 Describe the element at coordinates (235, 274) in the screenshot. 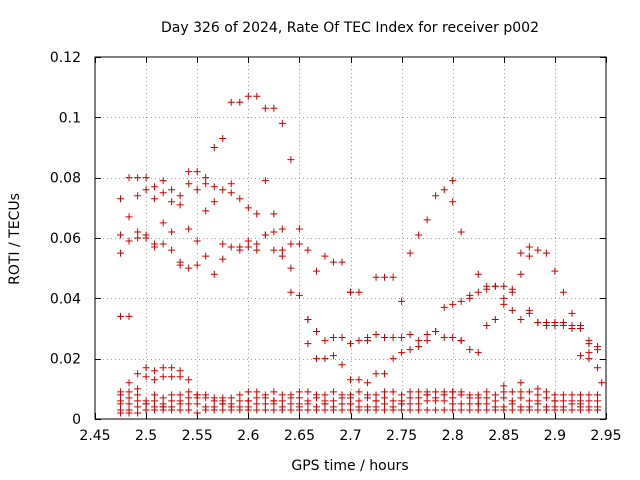

I see `series-sat-D` at that location.